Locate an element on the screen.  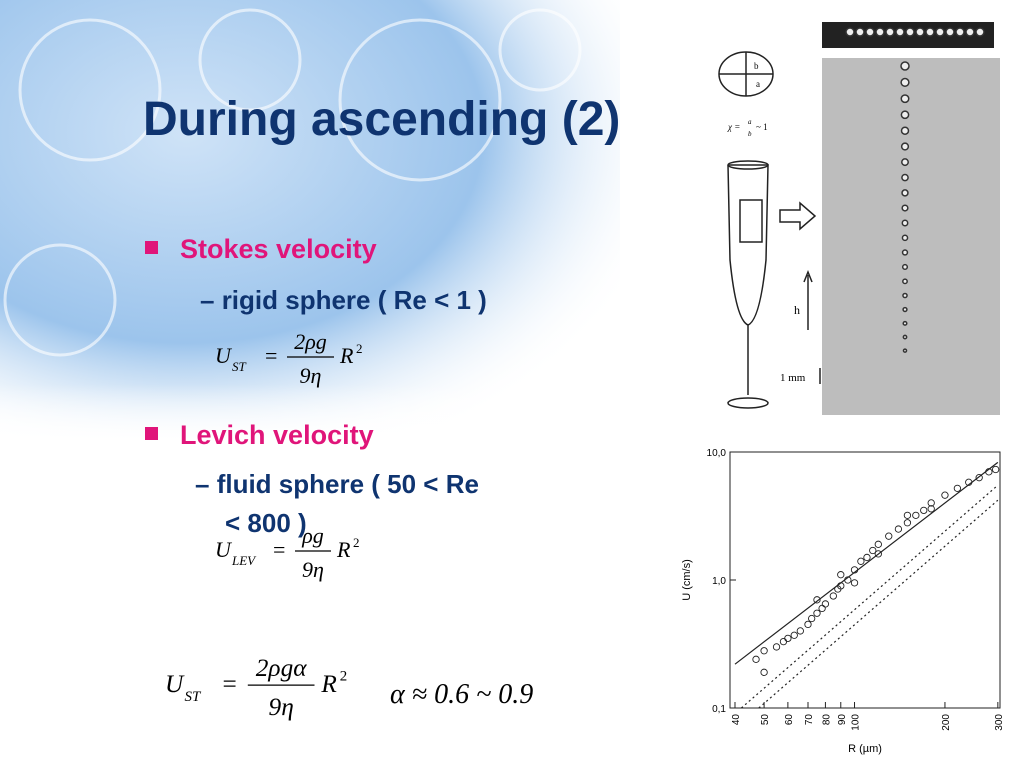
fade is located at coordinates (310, 370).